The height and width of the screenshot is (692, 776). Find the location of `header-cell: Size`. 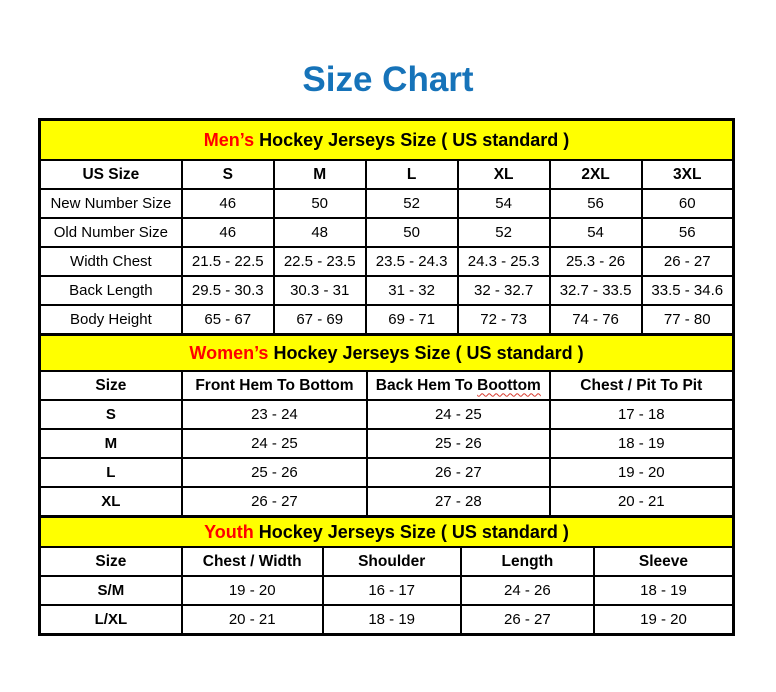

header-cell: Size is located at coordinates (110, 561).